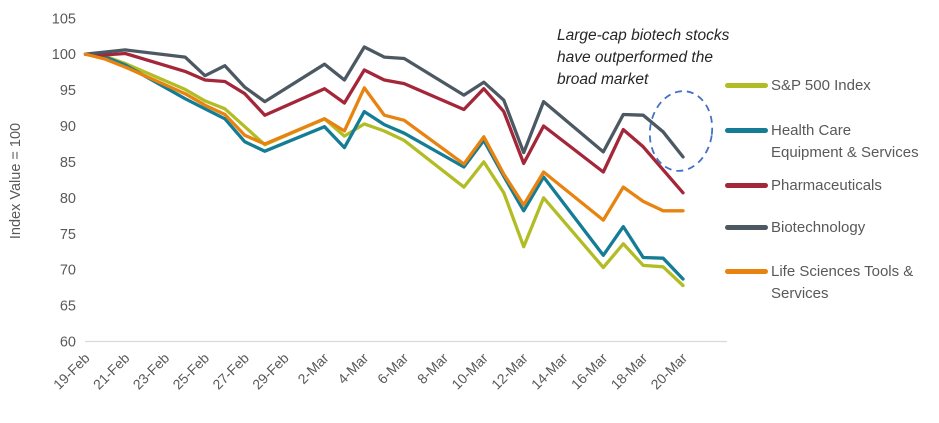  Describe the element at coordinates (270, 371) in the screenshot. I see `x-tick-label: 29-Feb` at that location.